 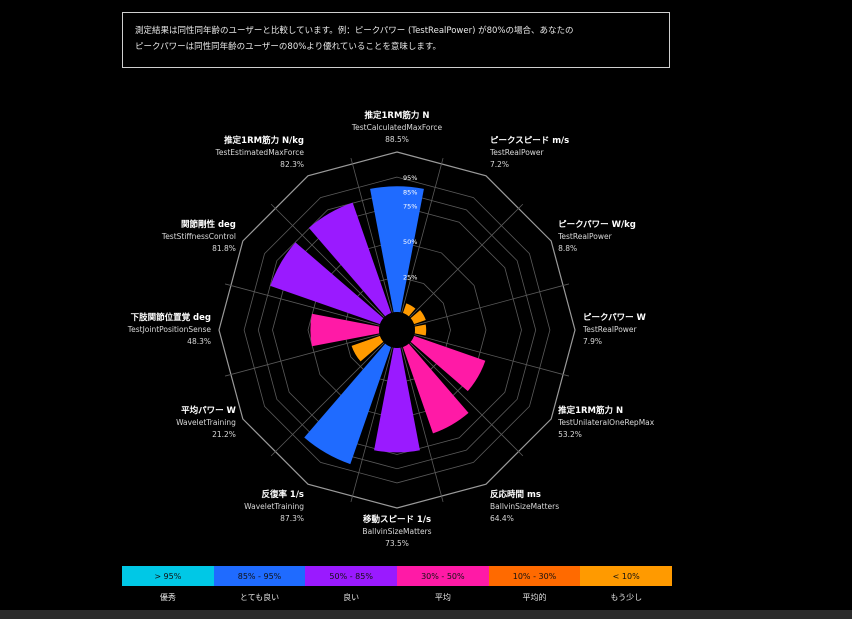 I want to click on axis-value-8: 21.2%, so click(x=224, y=434).